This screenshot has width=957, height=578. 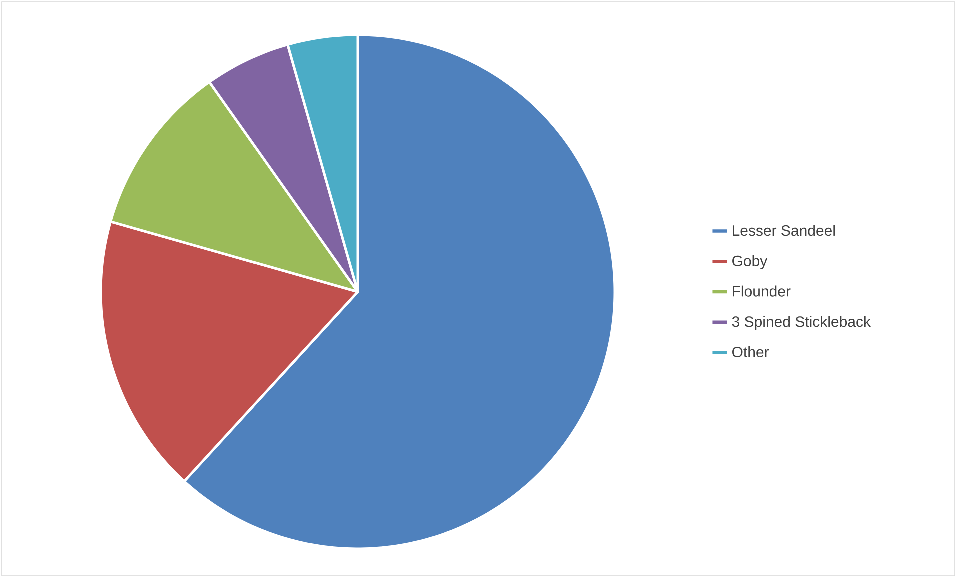 I want to click on legend-label: 3 Spined Stickleback, so click(x=802, y=323).